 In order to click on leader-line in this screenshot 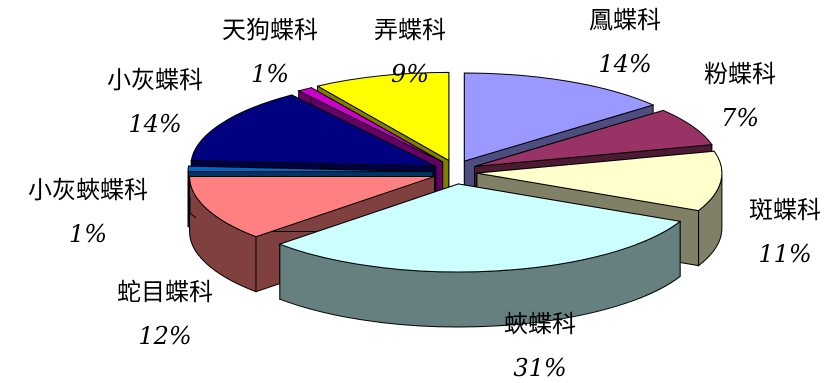, I will do `click(193, 208)`.